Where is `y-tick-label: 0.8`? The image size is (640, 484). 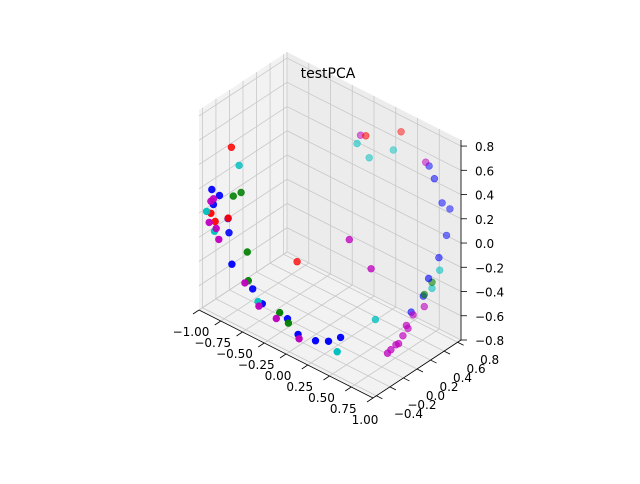
y-tick-label: 0.8 is located at coordinates (489, 360).